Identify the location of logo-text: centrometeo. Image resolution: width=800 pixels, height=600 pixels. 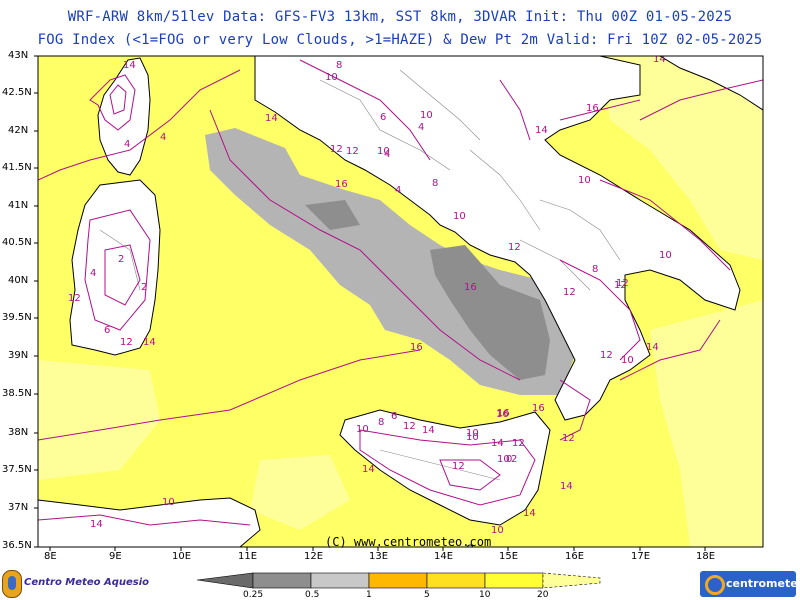
(763, 583).